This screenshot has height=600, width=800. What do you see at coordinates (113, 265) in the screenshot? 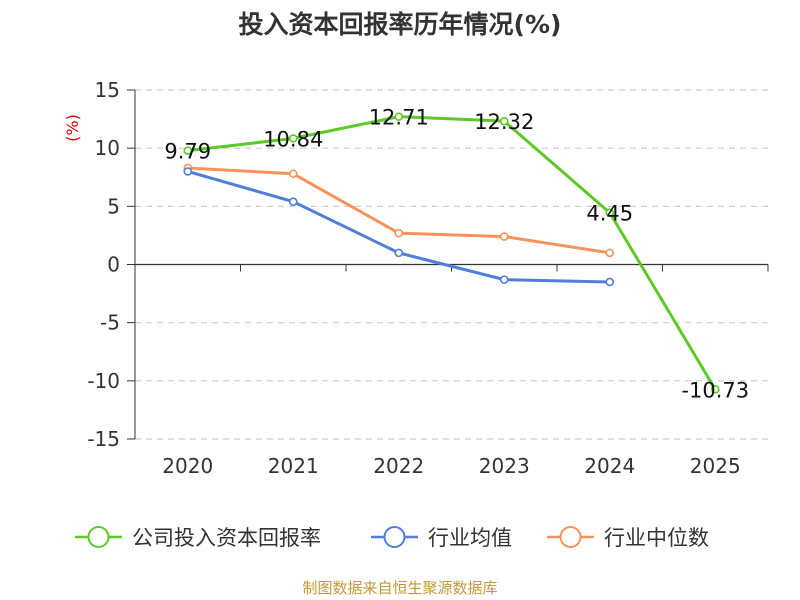
I see `y-tick-label: 0` at bounding box center [113, 265].